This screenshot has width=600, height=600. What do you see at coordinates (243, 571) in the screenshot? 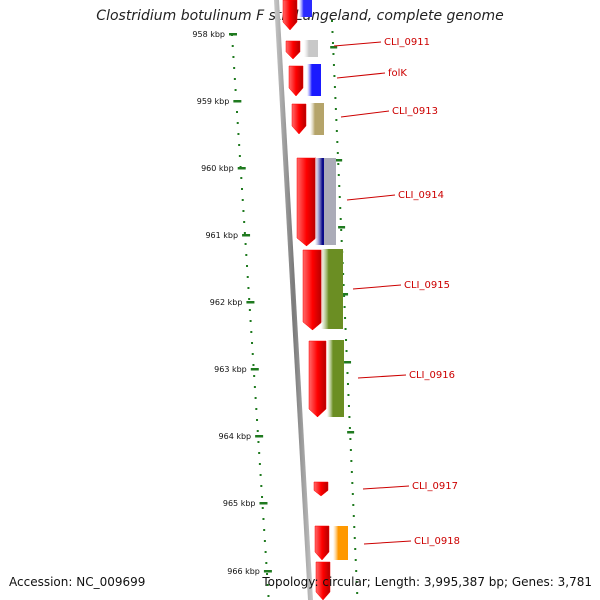
I see `kbp-tick-label: 966 kbp` at bounding box center [243, 571].